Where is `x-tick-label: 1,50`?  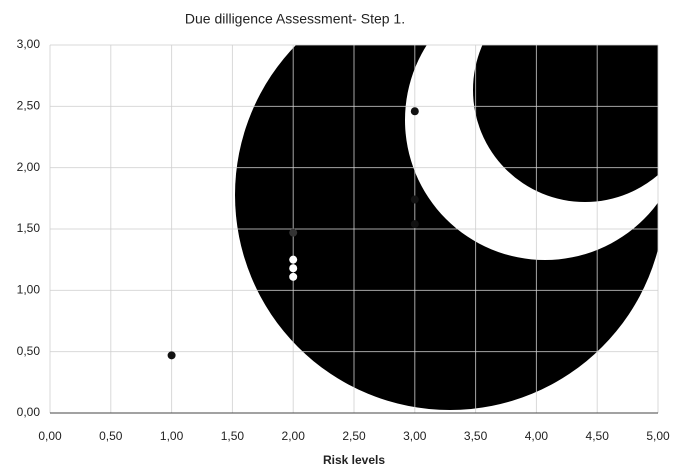 x-tick-label: 1,50 is located at coordinates (233, 436).